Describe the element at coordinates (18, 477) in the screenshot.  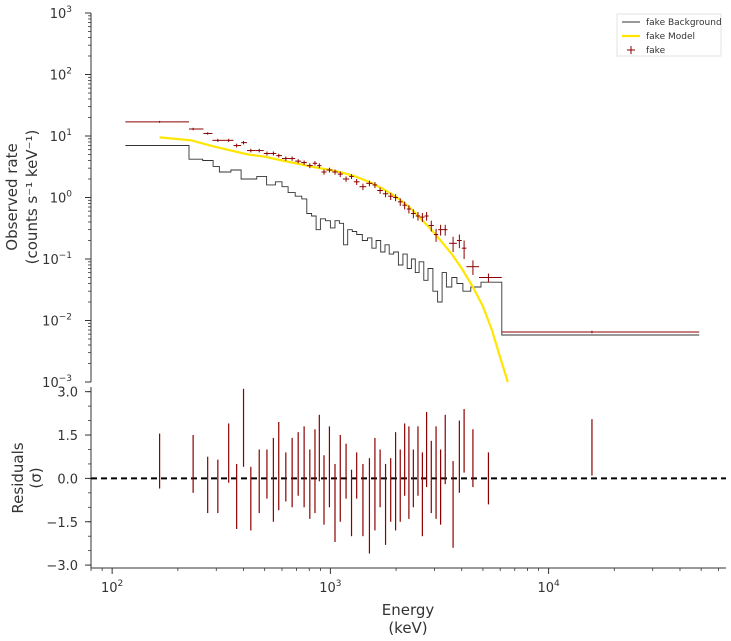
I see `residual-ylabel-line1: Residuals` at that location.